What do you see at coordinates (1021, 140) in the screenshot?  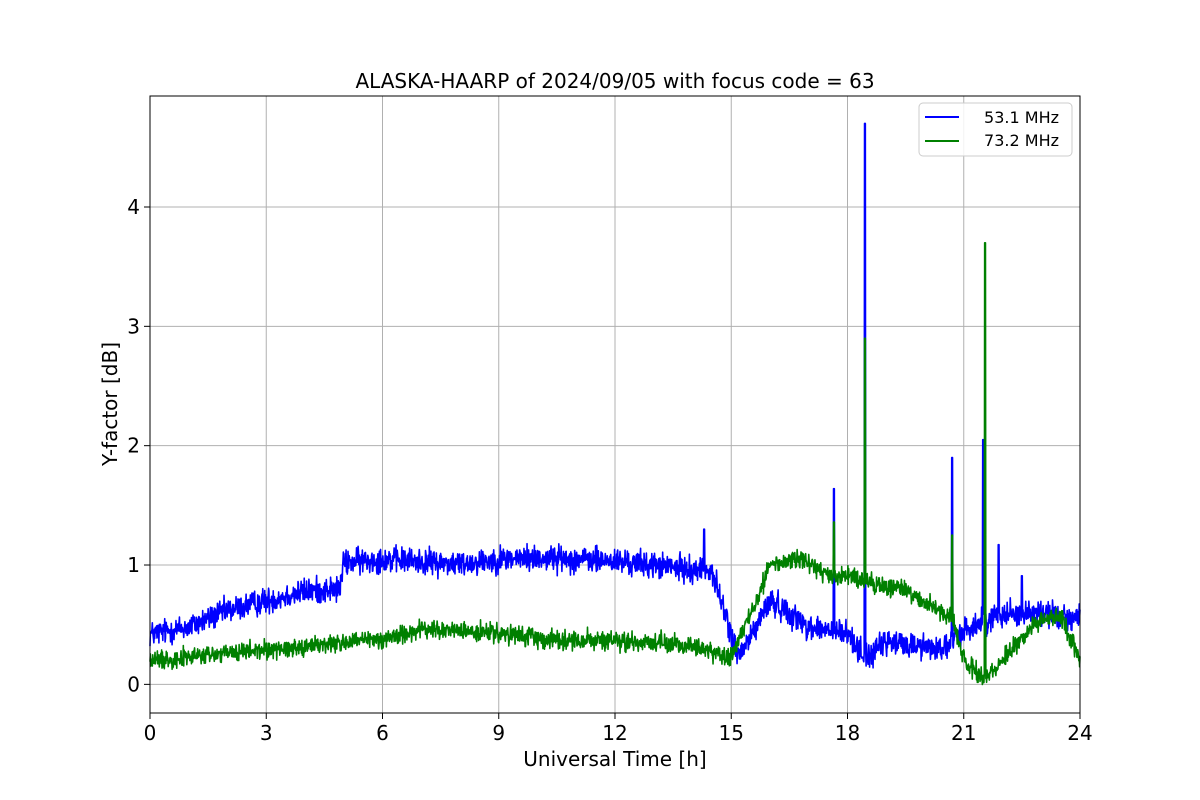 I see `legend-label-73mhz: 73.2 MHz` at bounding box center [1021, 140].